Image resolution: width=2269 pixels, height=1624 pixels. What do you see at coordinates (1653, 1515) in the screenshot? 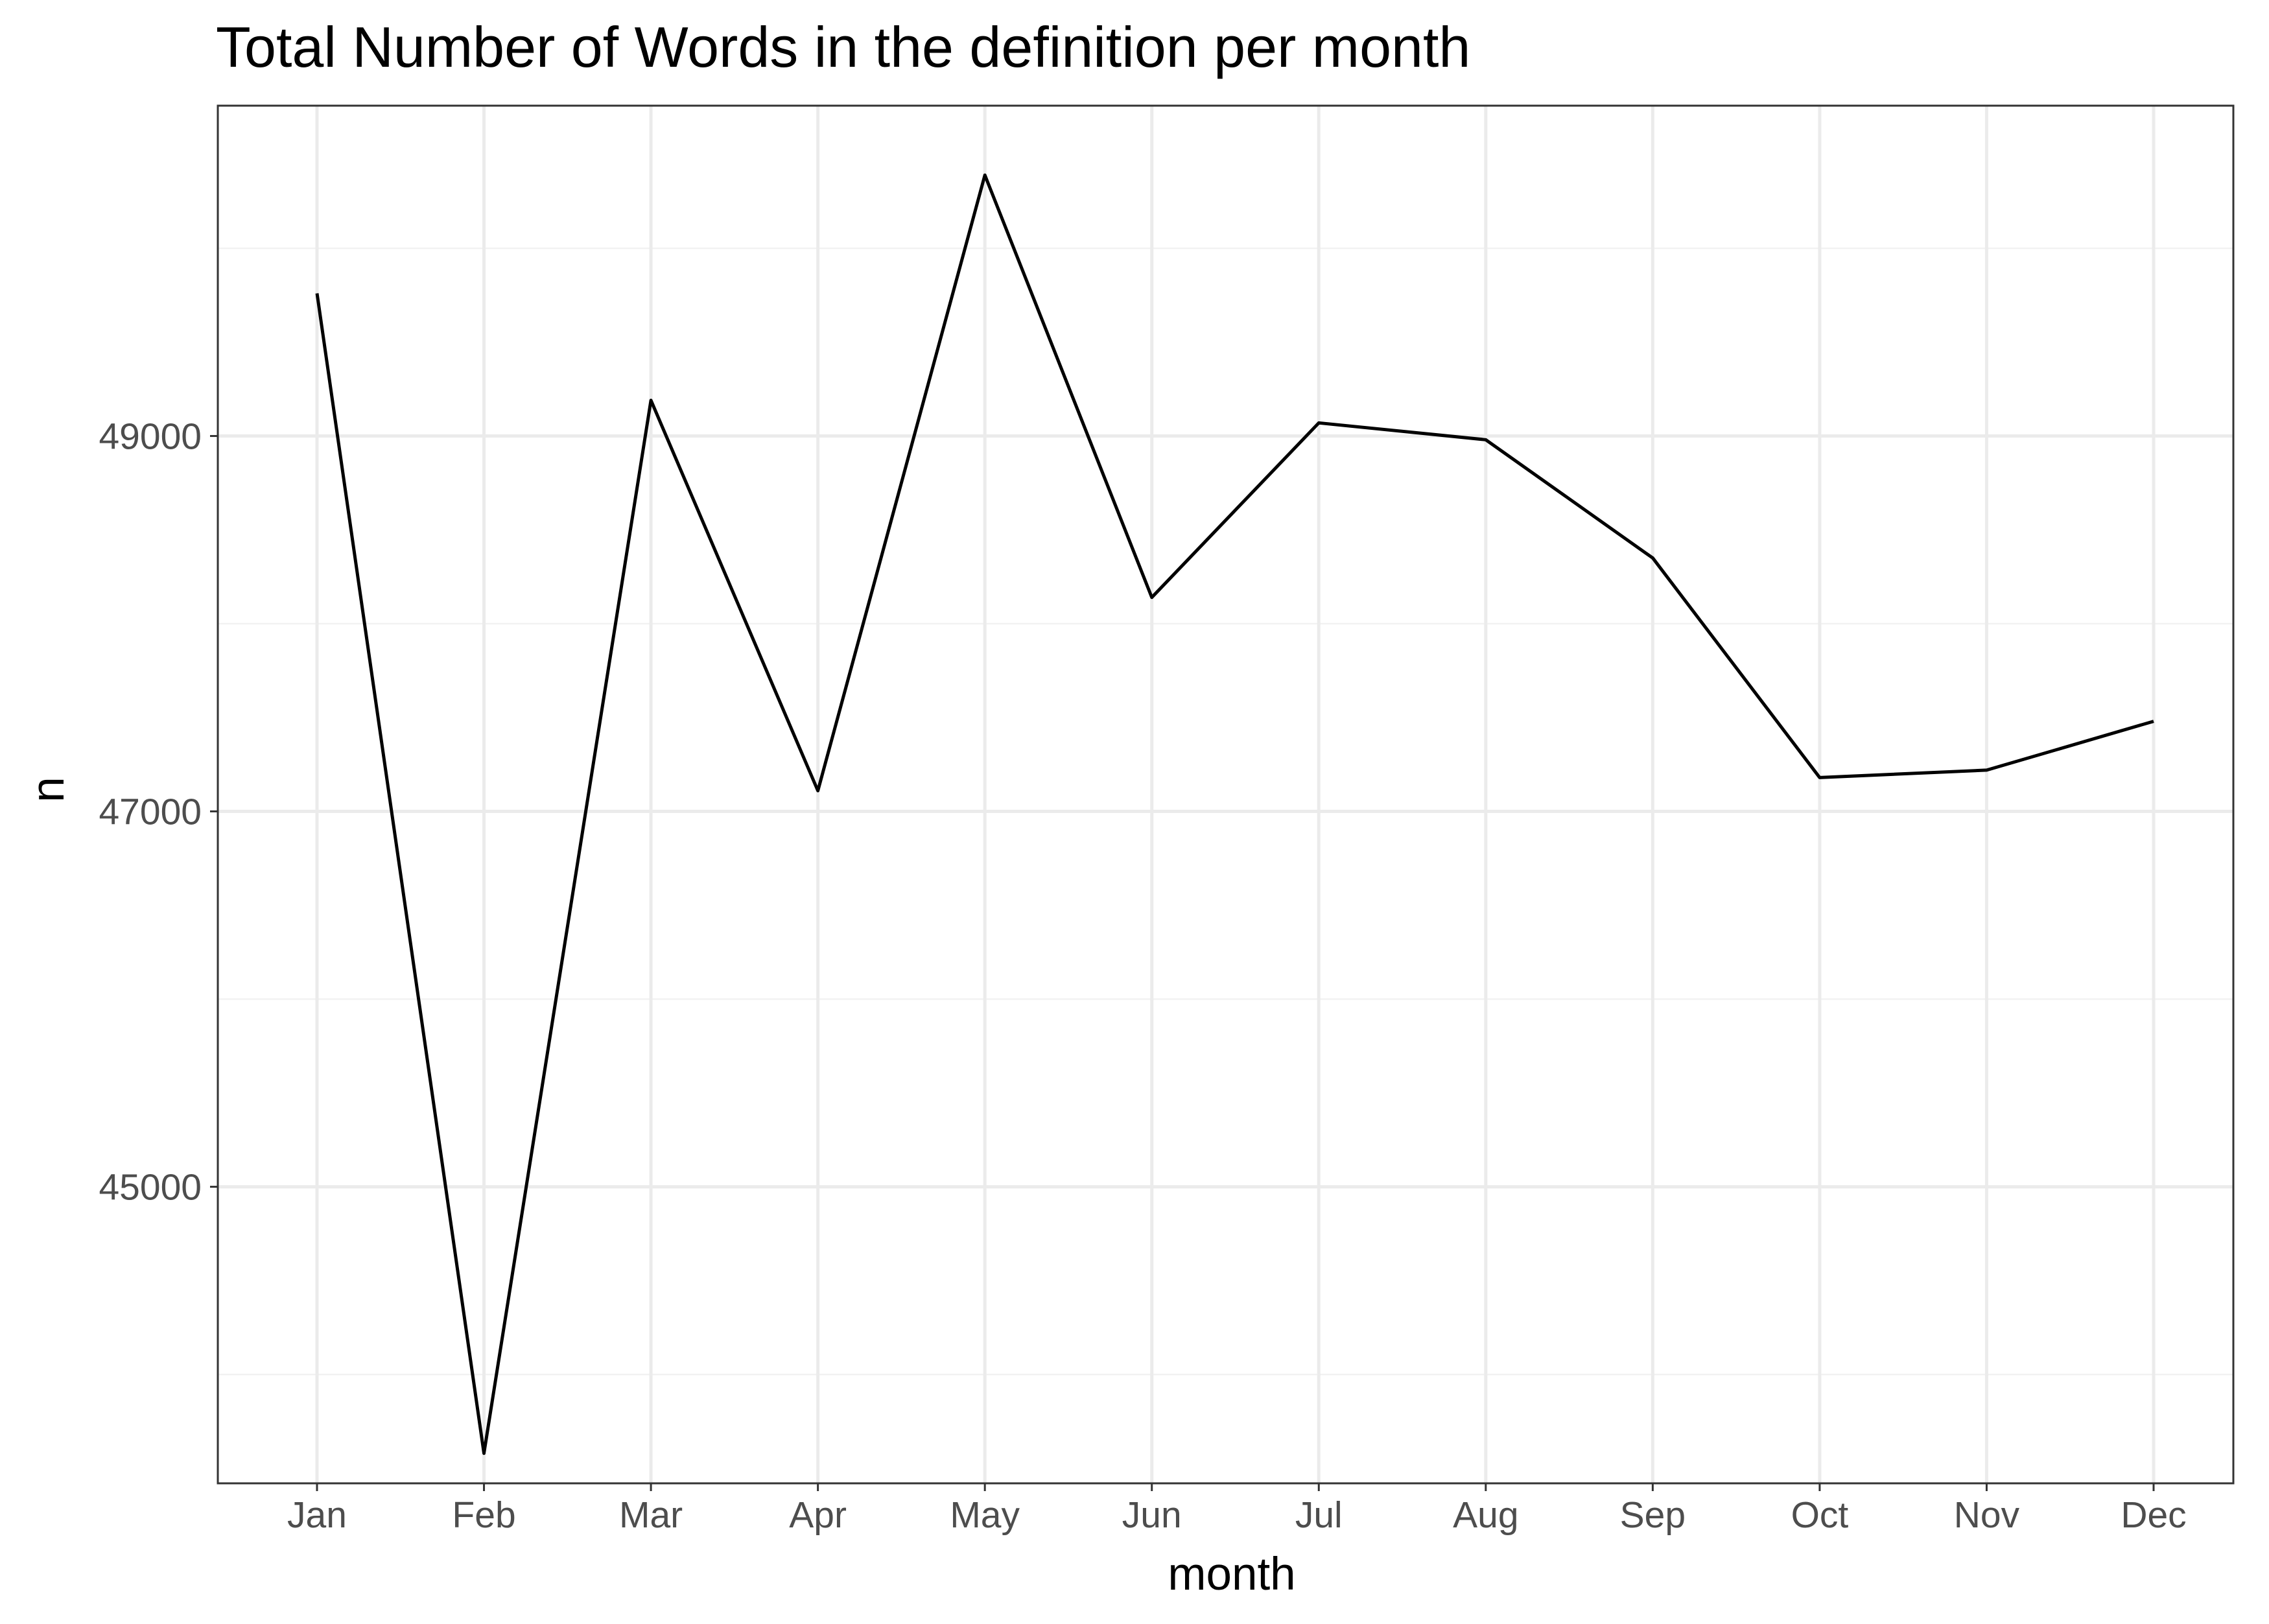
I see `x-tick-label-sep: Sep` at bounding box center [1653, 1515].